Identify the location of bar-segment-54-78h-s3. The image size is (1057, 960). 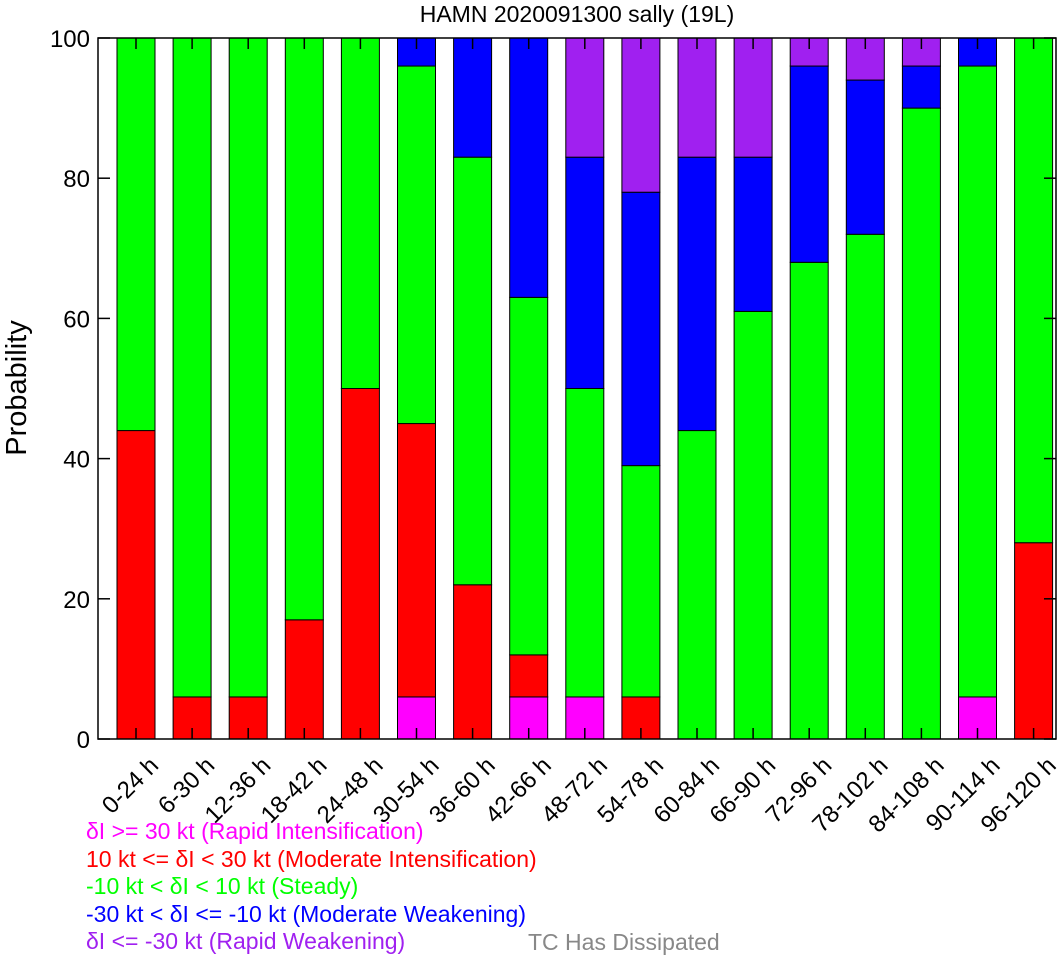
(641, 329).